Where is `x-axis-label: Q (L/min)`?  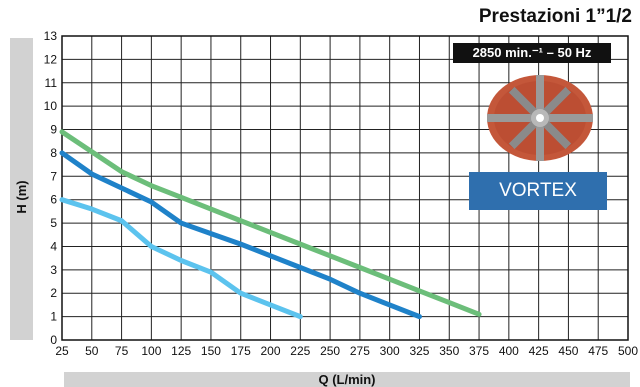 x-axis-label: Q (L/min) is located at coordinates (346, 379).